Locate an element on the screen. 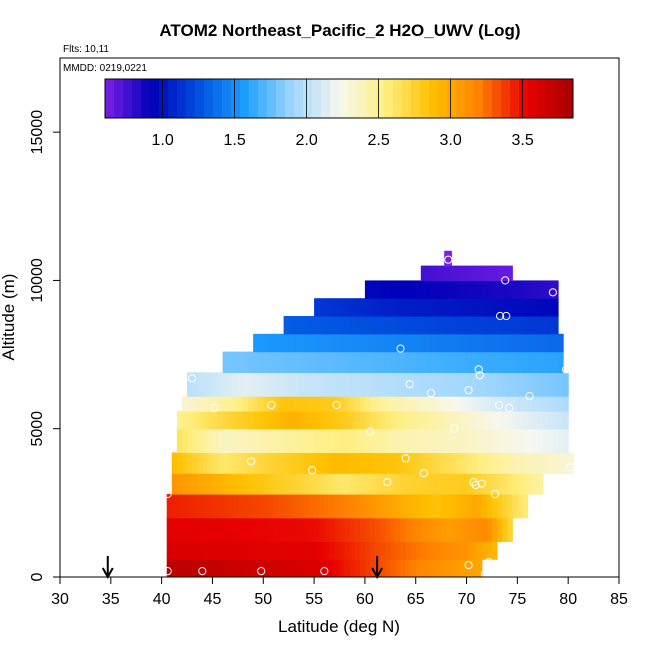 The height and width of the screenshot is (650, 650). x-tick-label: 50 is located at coordinates (263, 599).